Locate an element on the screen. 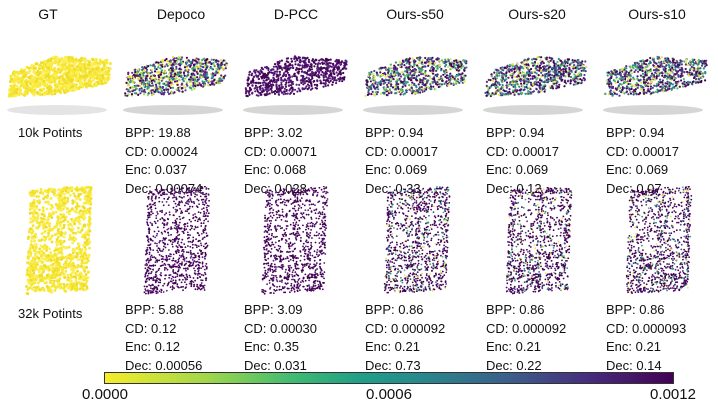 The width and height of the screenshot is (718, 407). car-points-gt is located at coordinates (59, 76).